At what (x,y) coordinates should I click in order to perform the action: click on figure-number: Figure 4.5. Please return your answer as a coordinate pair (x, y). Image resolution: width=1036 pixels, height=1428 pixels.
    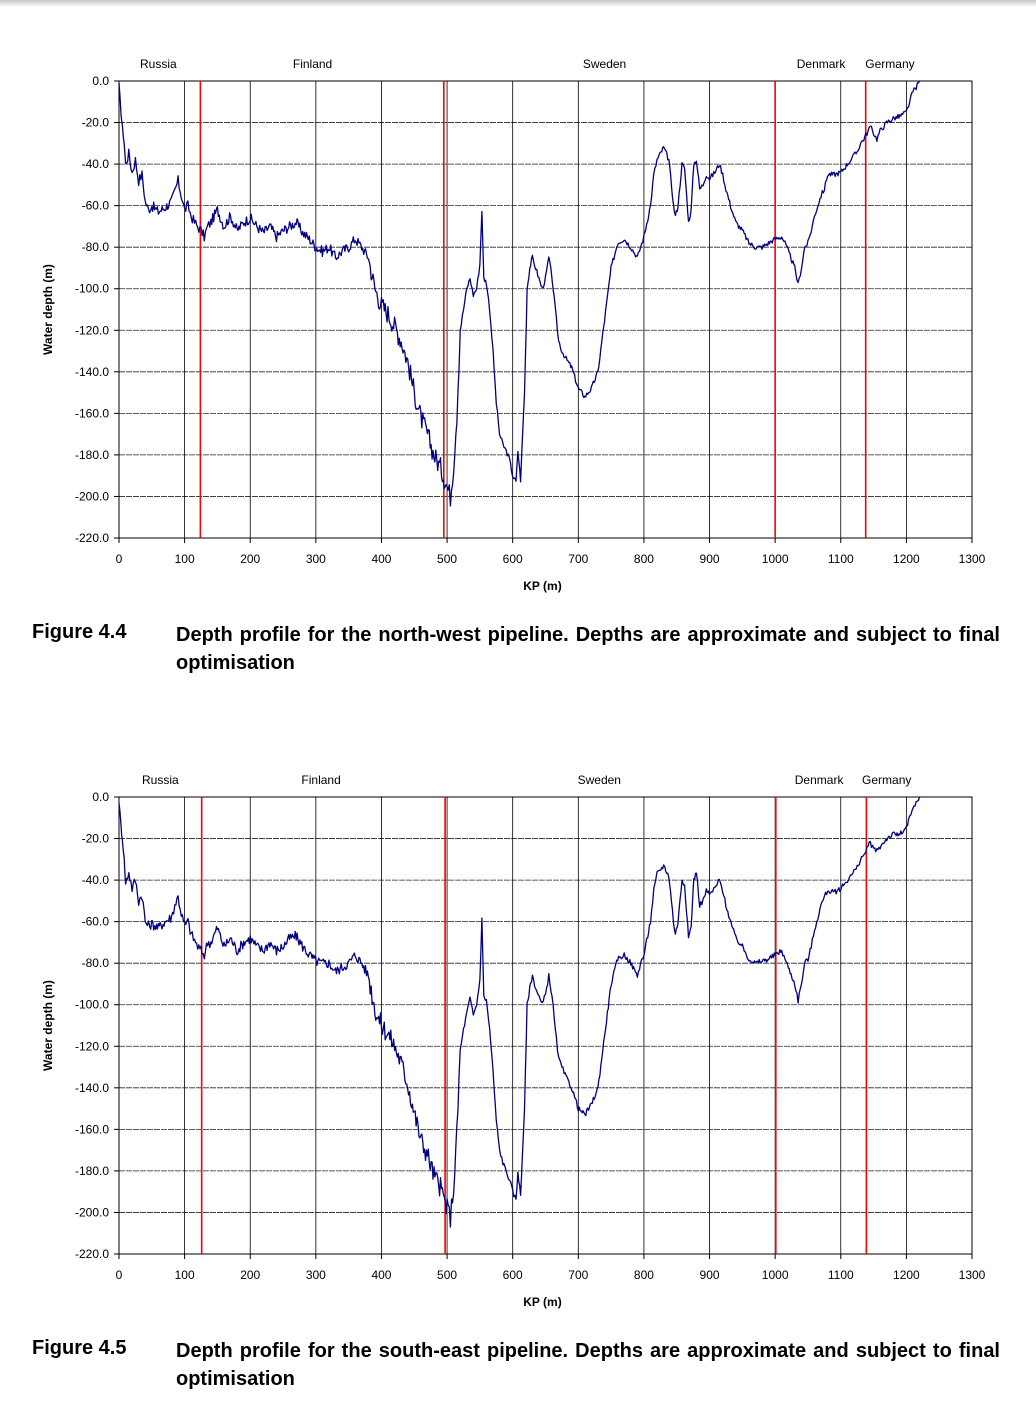
    Looking at the image, I should click on (79, 1348).